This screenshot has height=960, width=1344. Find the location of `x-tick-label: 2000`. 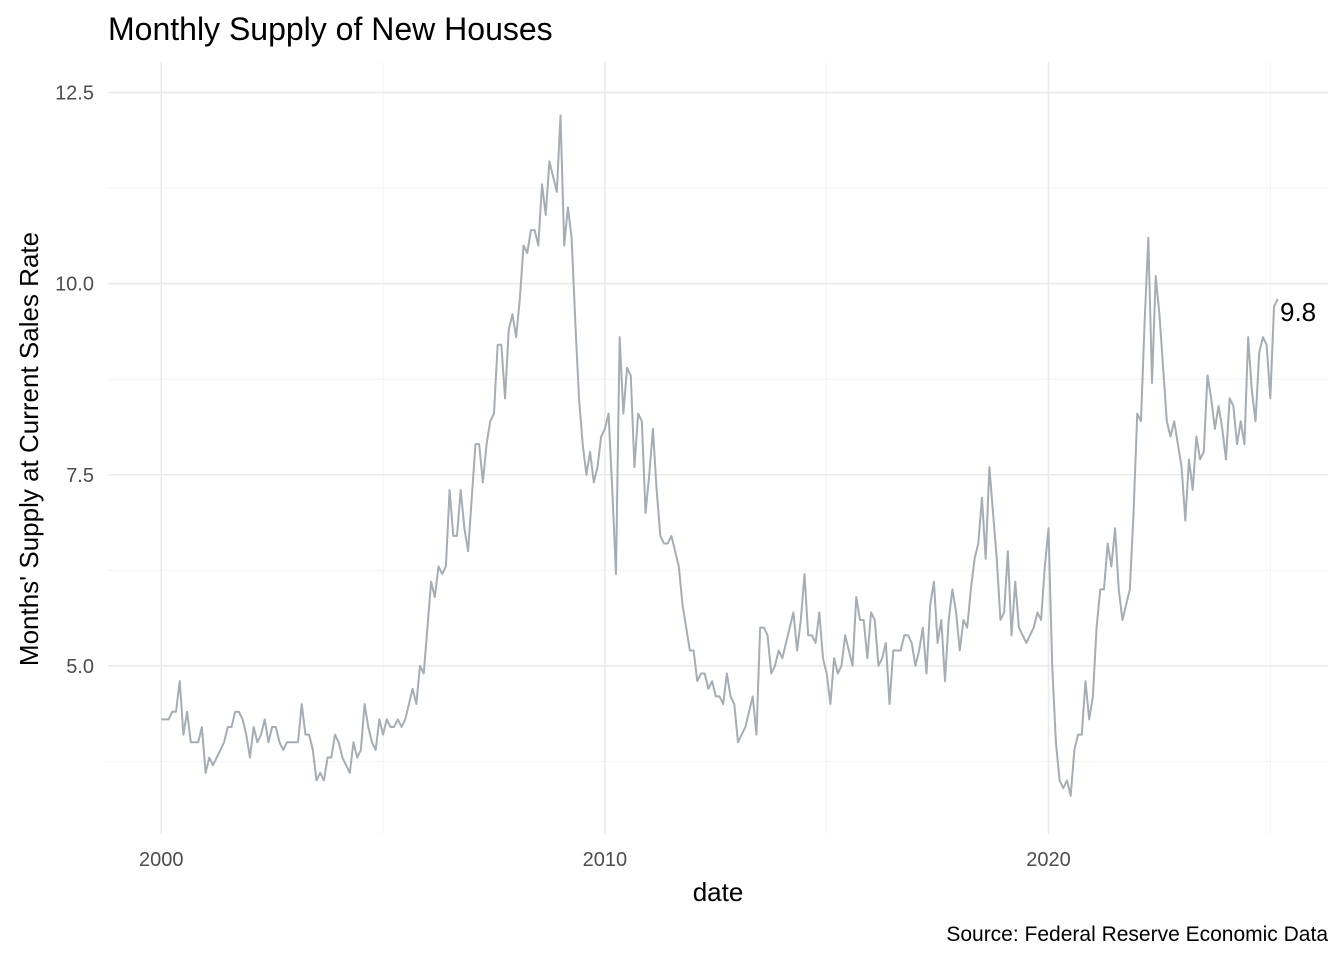

x-tick-label: 2000 is located at coordinates (161, 860).